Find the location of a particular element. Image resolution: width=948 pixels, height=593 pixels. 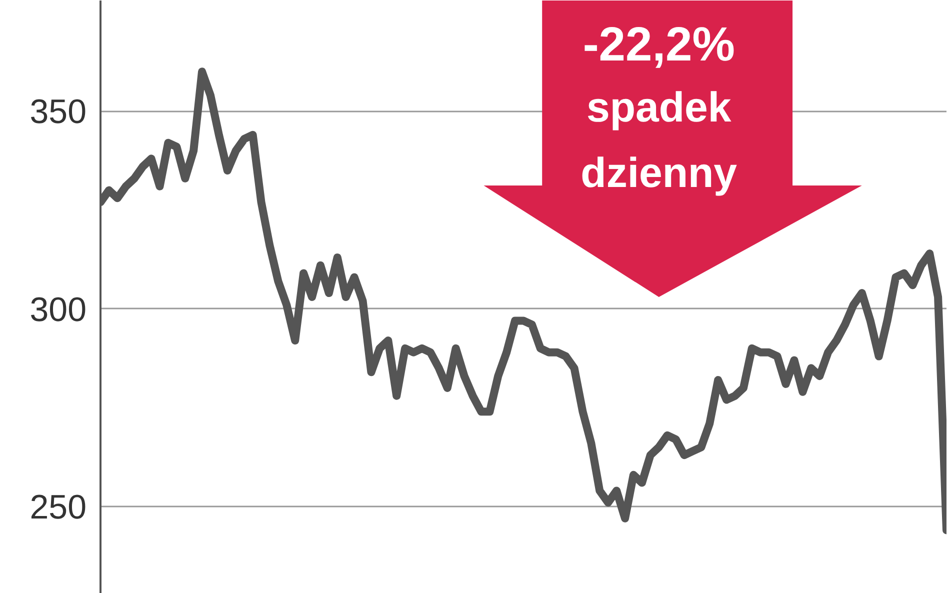

y-tick-label: 350 is located at coordinates (58, 112).